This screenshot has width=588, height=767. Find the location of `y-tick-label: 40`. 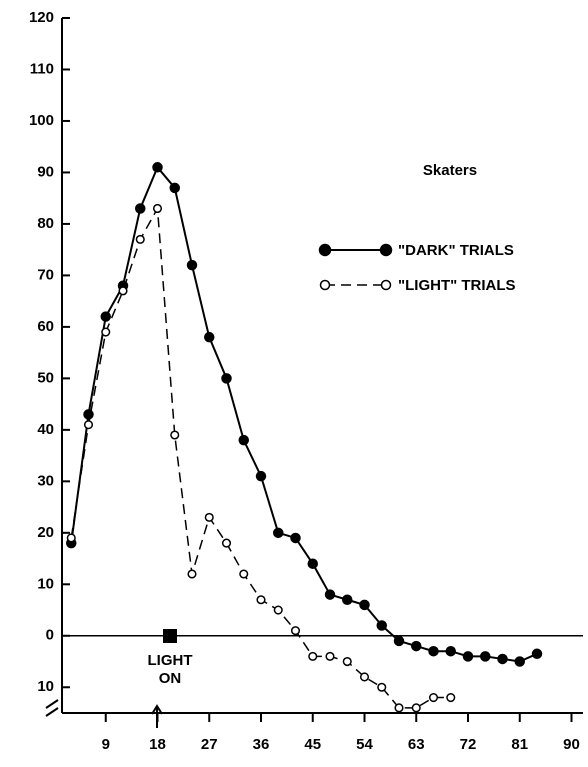

y-tick-label: 40 is located at coordinates (45, 429).